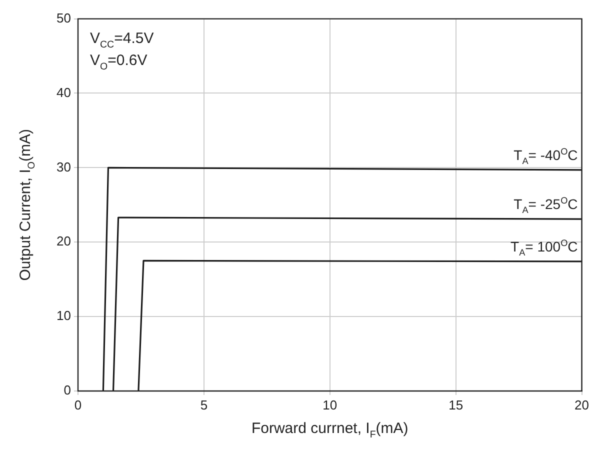 This screenshot has width=600, height=451. I want to click on x-tick-label: 20, so click(582, 404).